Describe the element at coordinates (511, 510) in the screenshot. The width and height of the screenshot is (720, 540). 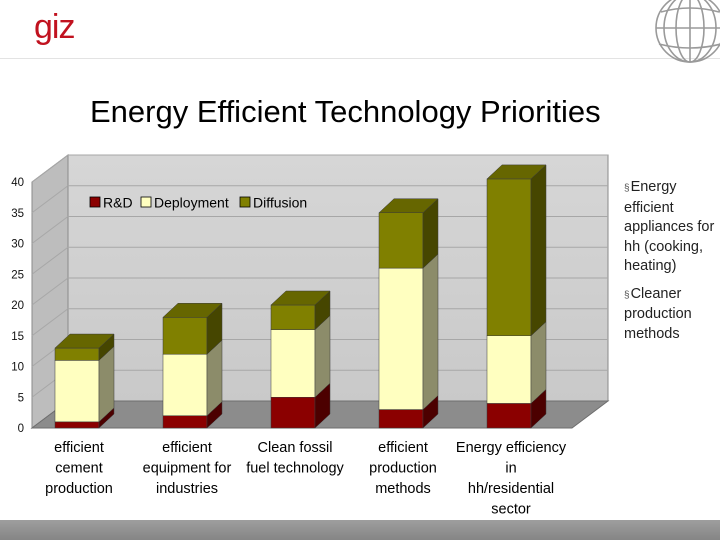
I see `x-tick-label: sector` at that location.